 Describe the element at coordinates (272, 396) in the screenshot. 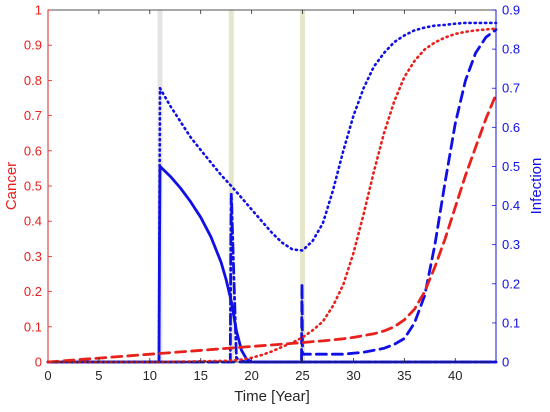

I see `x-axis-label: Time [Year]` at that location.